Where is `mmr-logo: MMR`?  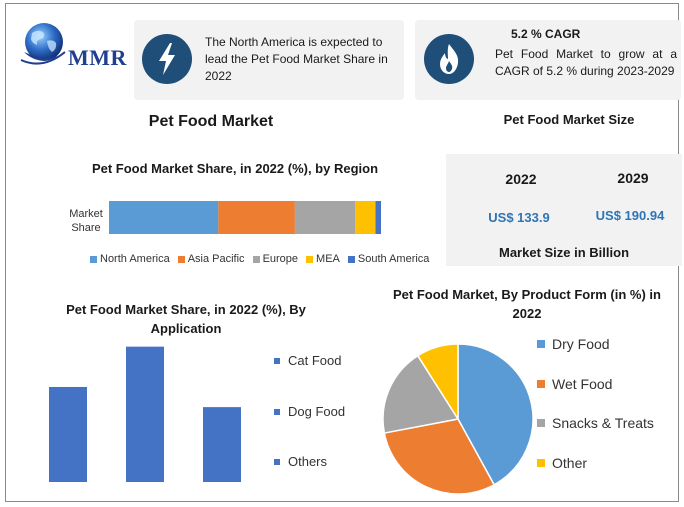 mmr-logo: MMR is located at coordinates (72, 48).